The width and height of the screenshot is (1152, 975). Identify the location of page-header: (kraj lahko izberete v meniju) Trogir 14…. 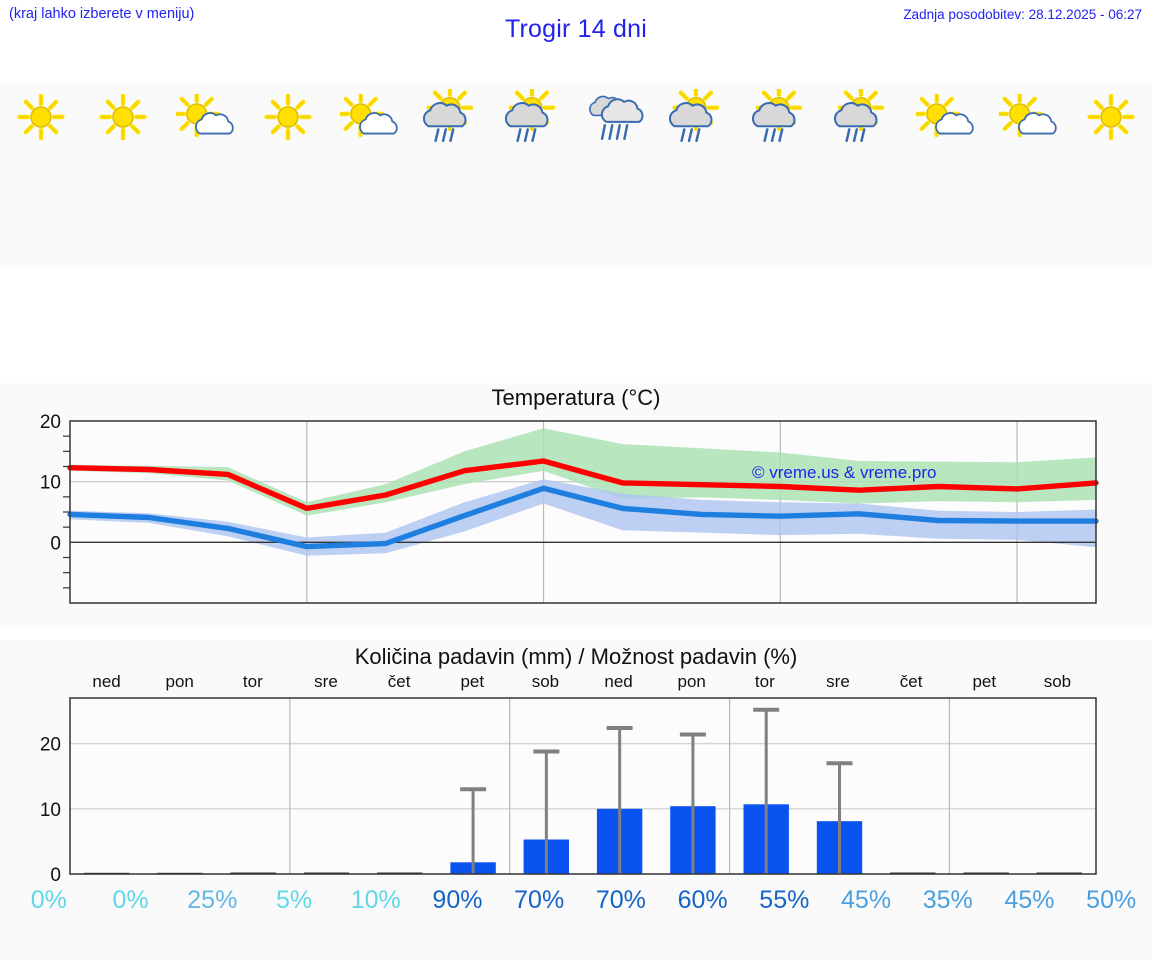
(576, 30).